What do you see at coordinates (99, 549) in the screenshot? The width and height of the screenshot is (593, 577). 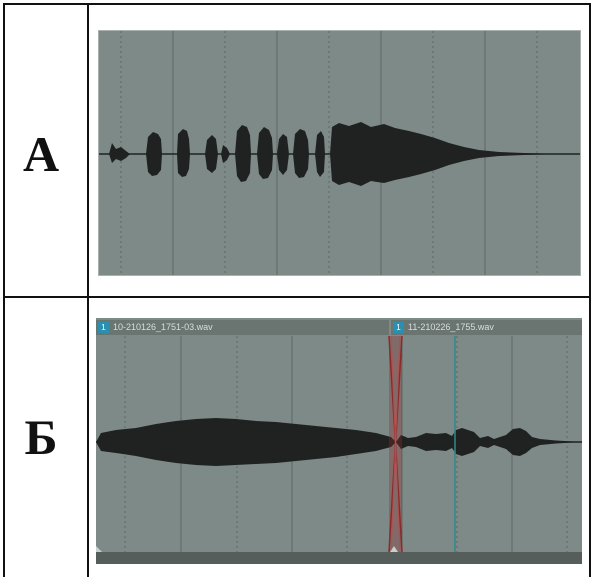 I see `fade-handle-left` at bounding box center [99, 549].